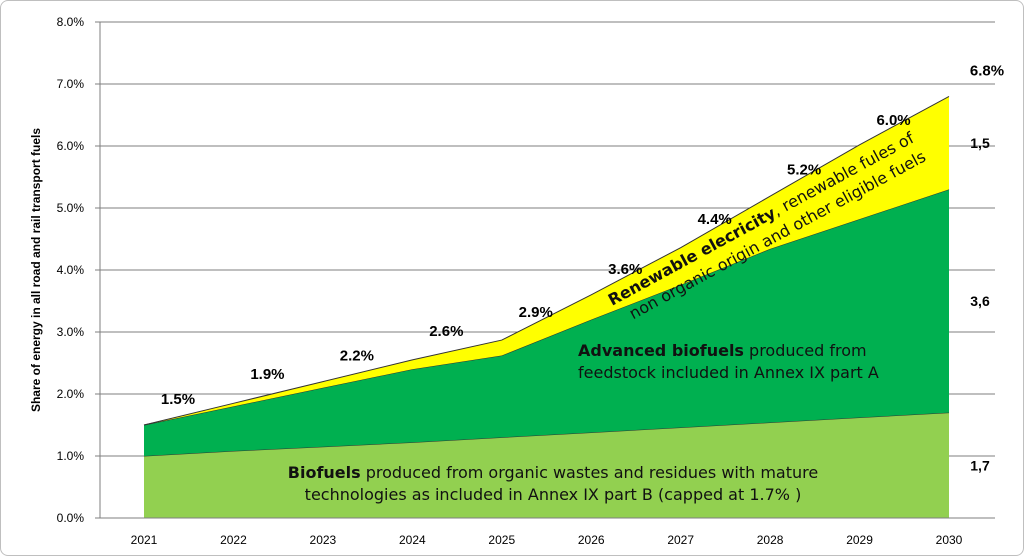 This screenshot has height=556, width=1024. Describe the element at coordinates (536, 312) in the screenshot. I see `total-label: 2.9%` at that location.